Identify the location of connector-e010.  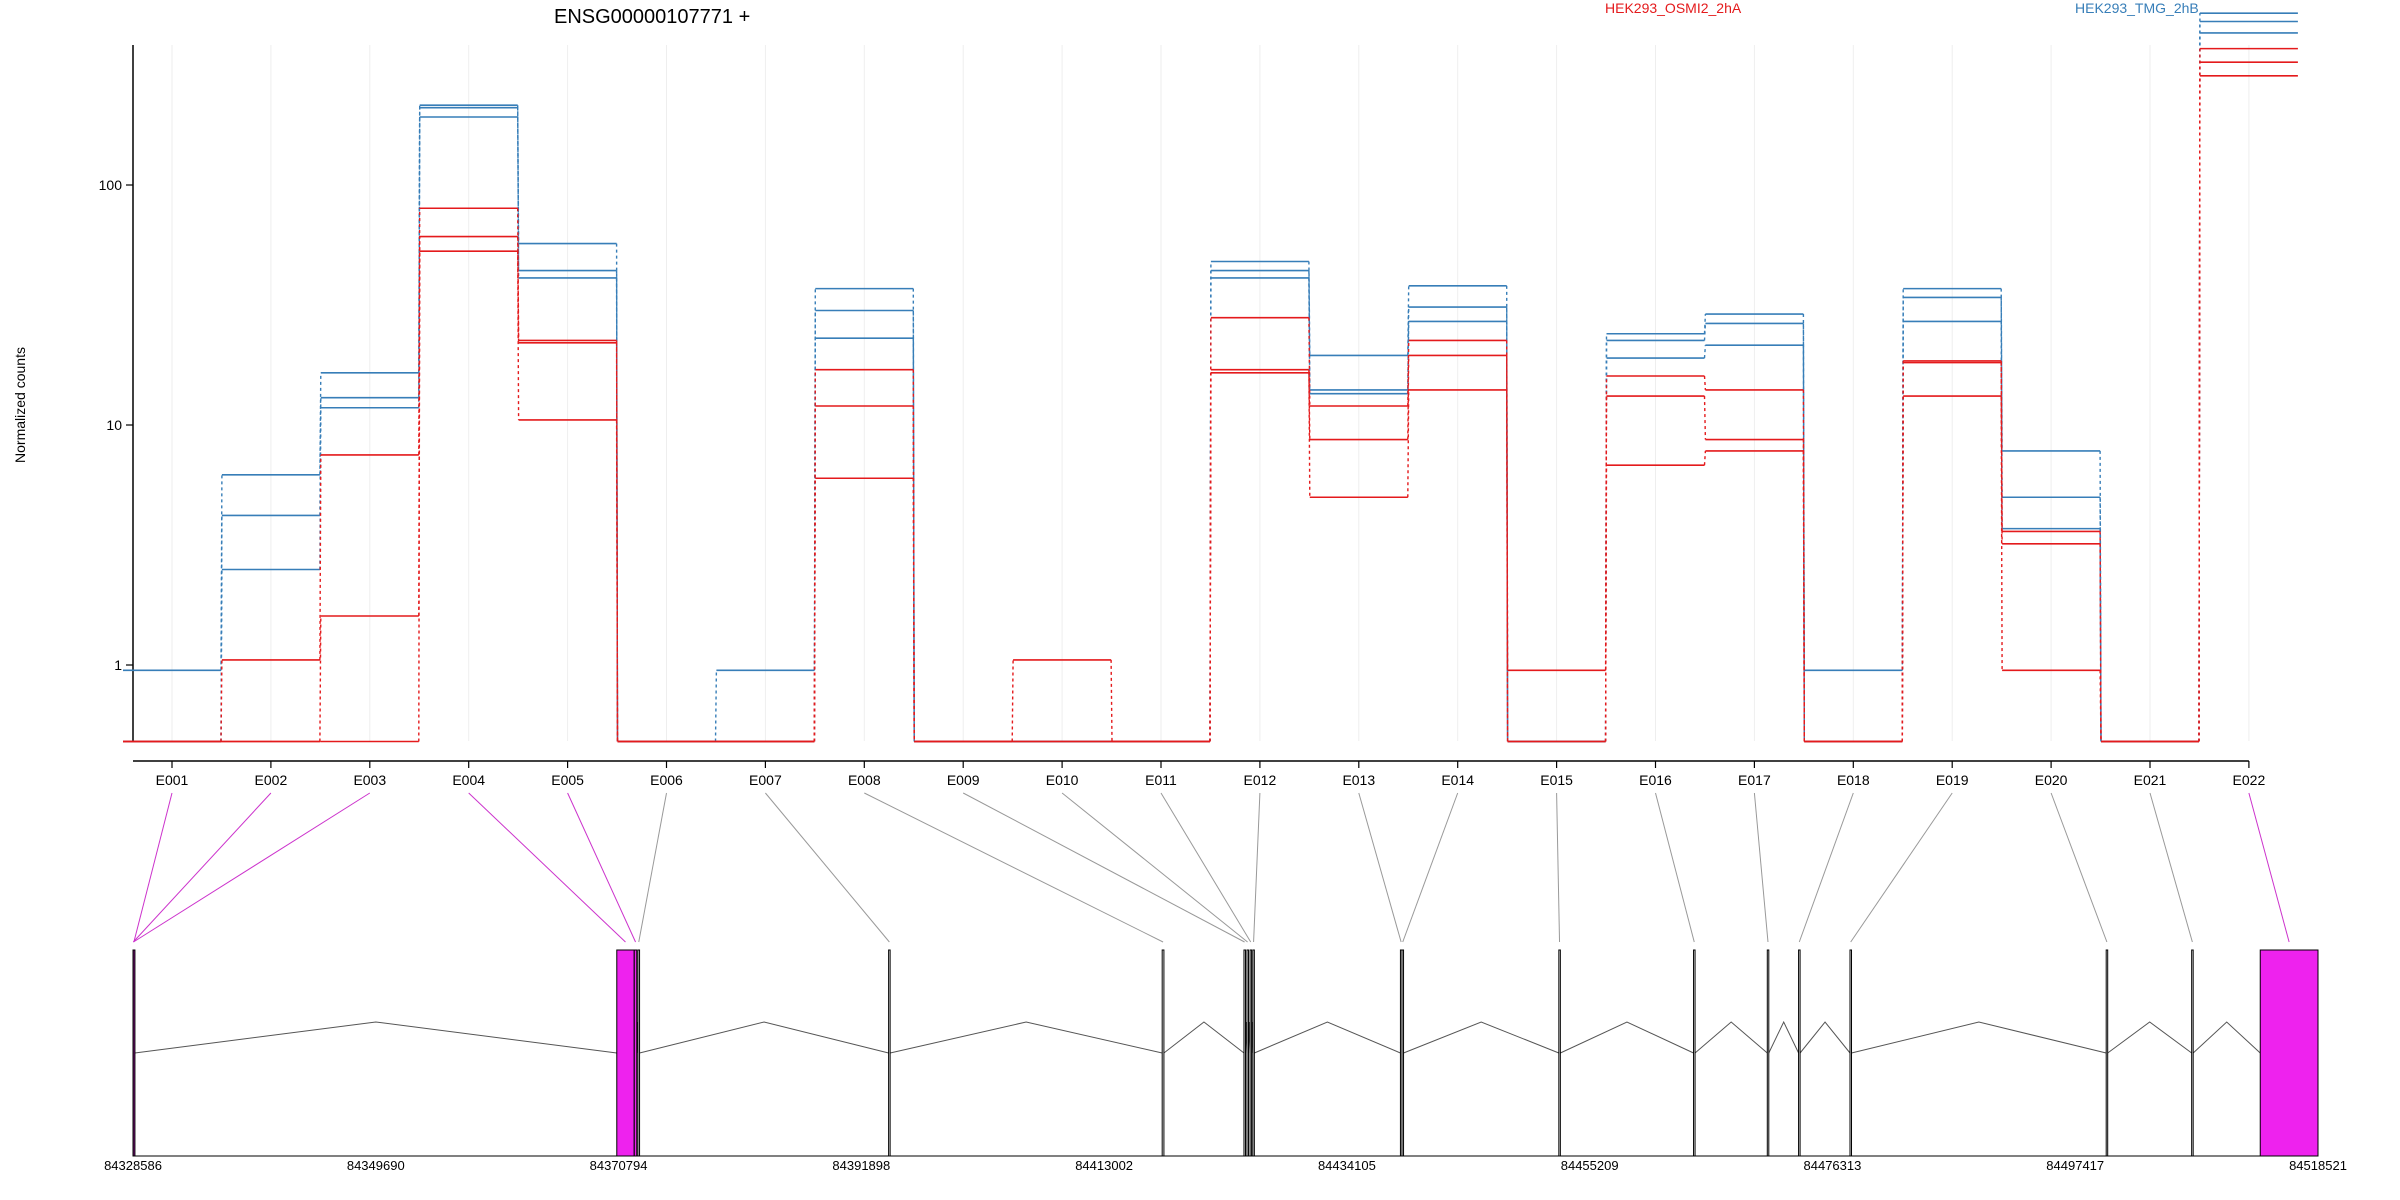
(1154, 867).